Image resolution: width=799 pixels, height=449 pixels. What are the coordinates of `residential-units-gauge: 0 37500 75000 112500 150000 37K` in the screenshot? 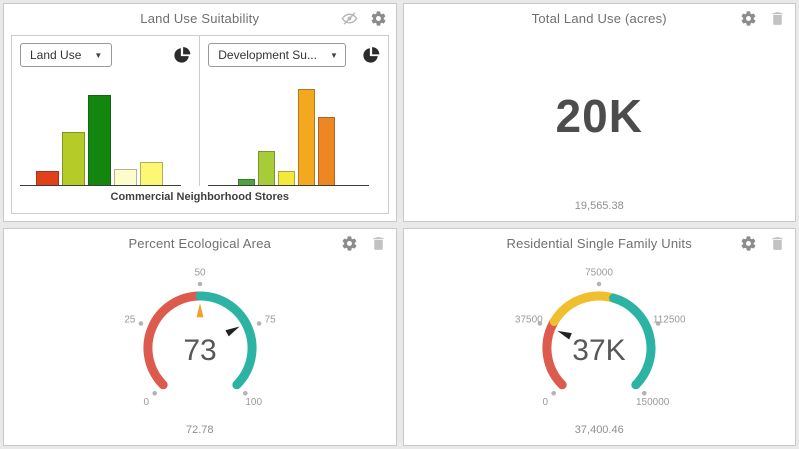 It's located at (599, 341).